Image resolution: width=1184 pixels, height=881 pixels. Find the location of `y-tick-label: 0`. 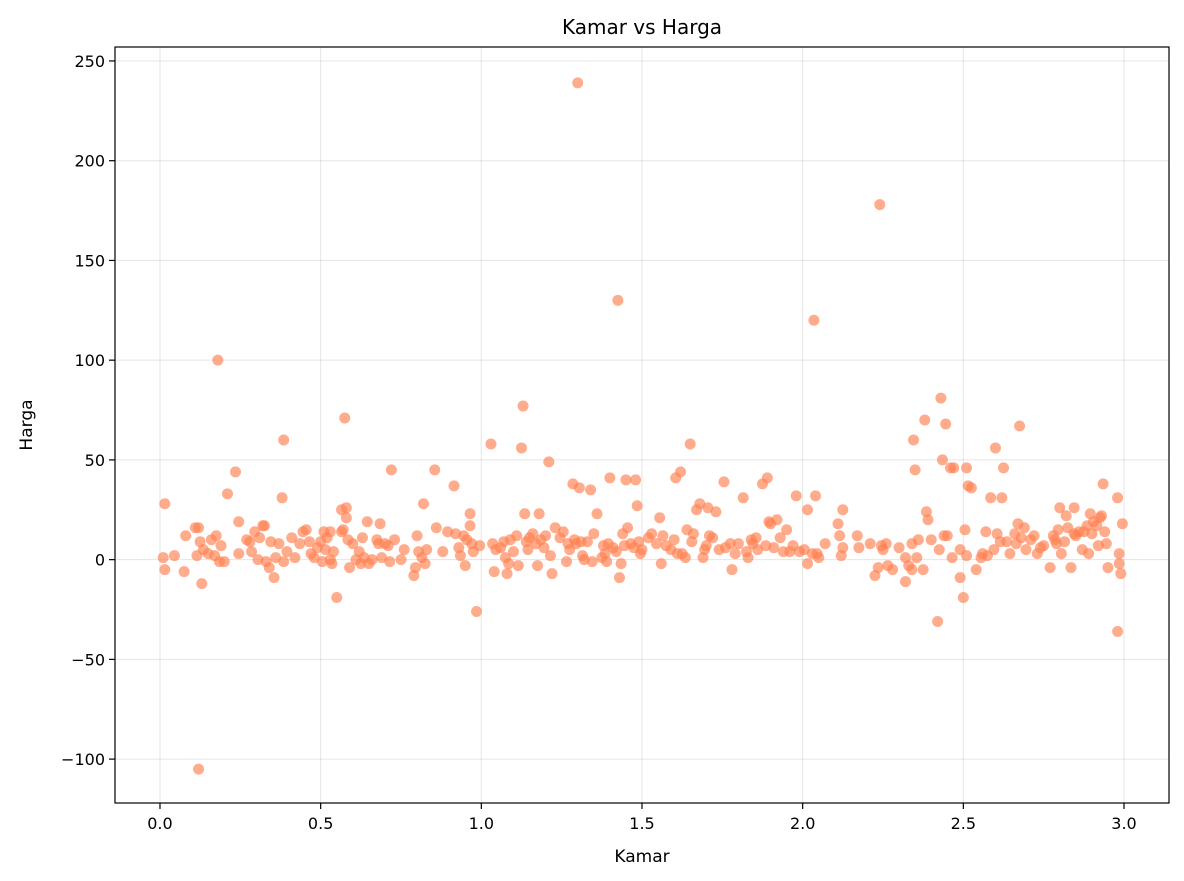

y-tick-label: 0 is located at coordinates (100, 560).